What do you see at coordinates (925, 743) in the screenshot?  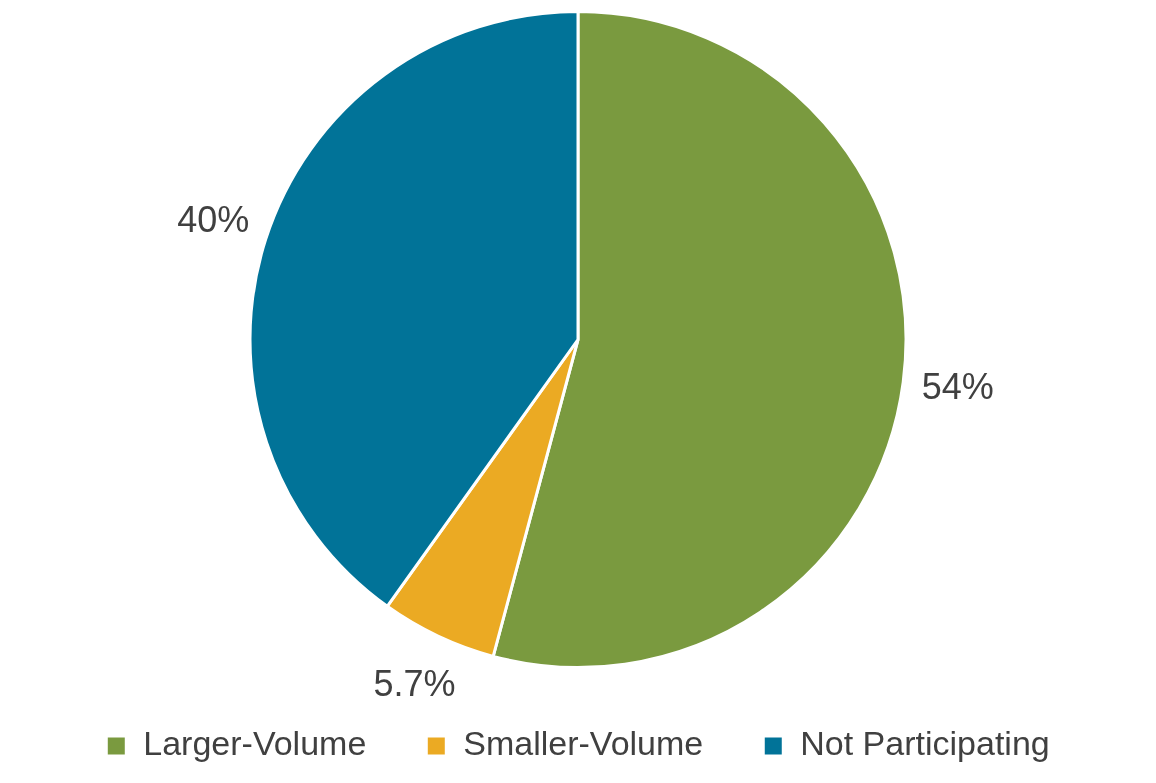 I see `legend-label: Not Participating` at bounding box center [925, 743].